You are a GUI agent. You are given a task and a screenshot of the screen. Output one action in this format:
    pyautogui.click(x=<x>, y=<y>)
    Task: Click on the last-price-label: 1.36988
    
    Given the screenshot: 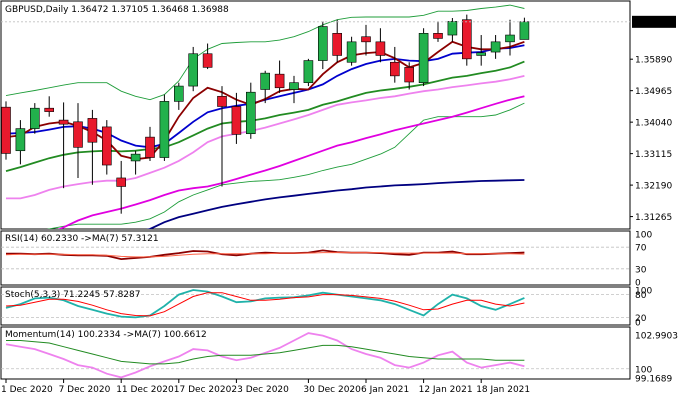 What is the action you would take?
    pyautogui.click(x=653, y=23)
    